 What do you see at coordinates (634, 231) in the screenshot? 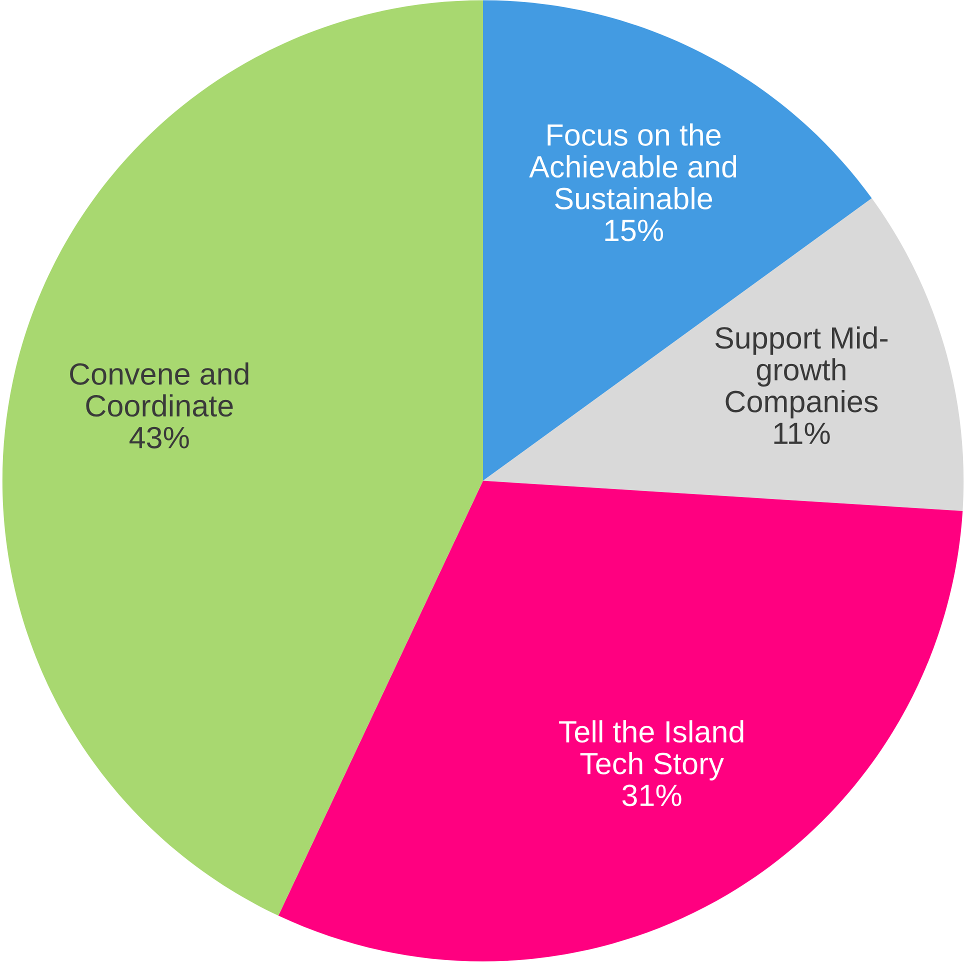
I see `data-label: 15%` at bounding box center [634, 231].